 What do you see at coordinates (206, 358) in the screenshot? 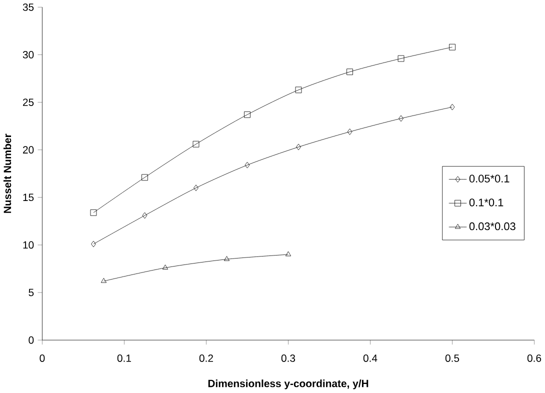
I see `x-tick-label: 0.2` at bounding box center [206, 358].